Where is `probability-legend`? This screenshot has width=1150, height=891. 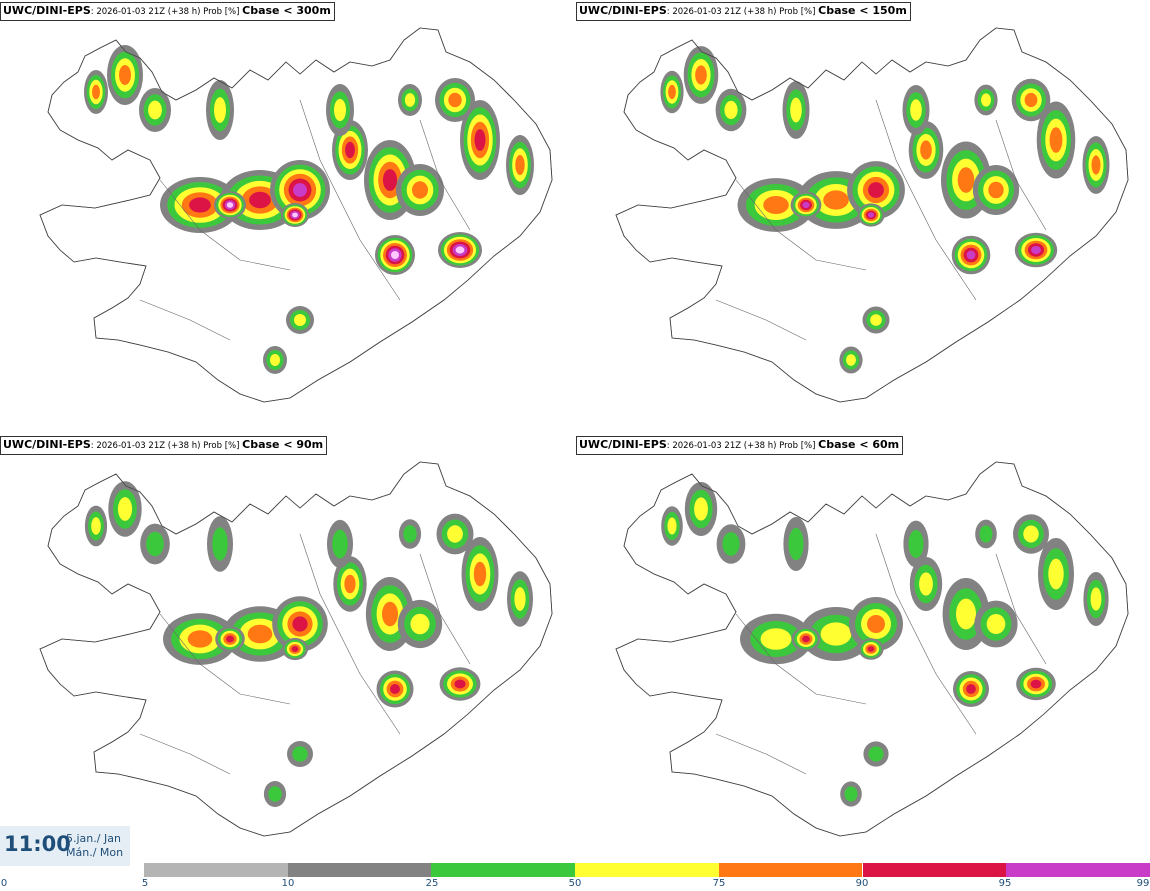 probability-legend is located at coordinates (647, 870).